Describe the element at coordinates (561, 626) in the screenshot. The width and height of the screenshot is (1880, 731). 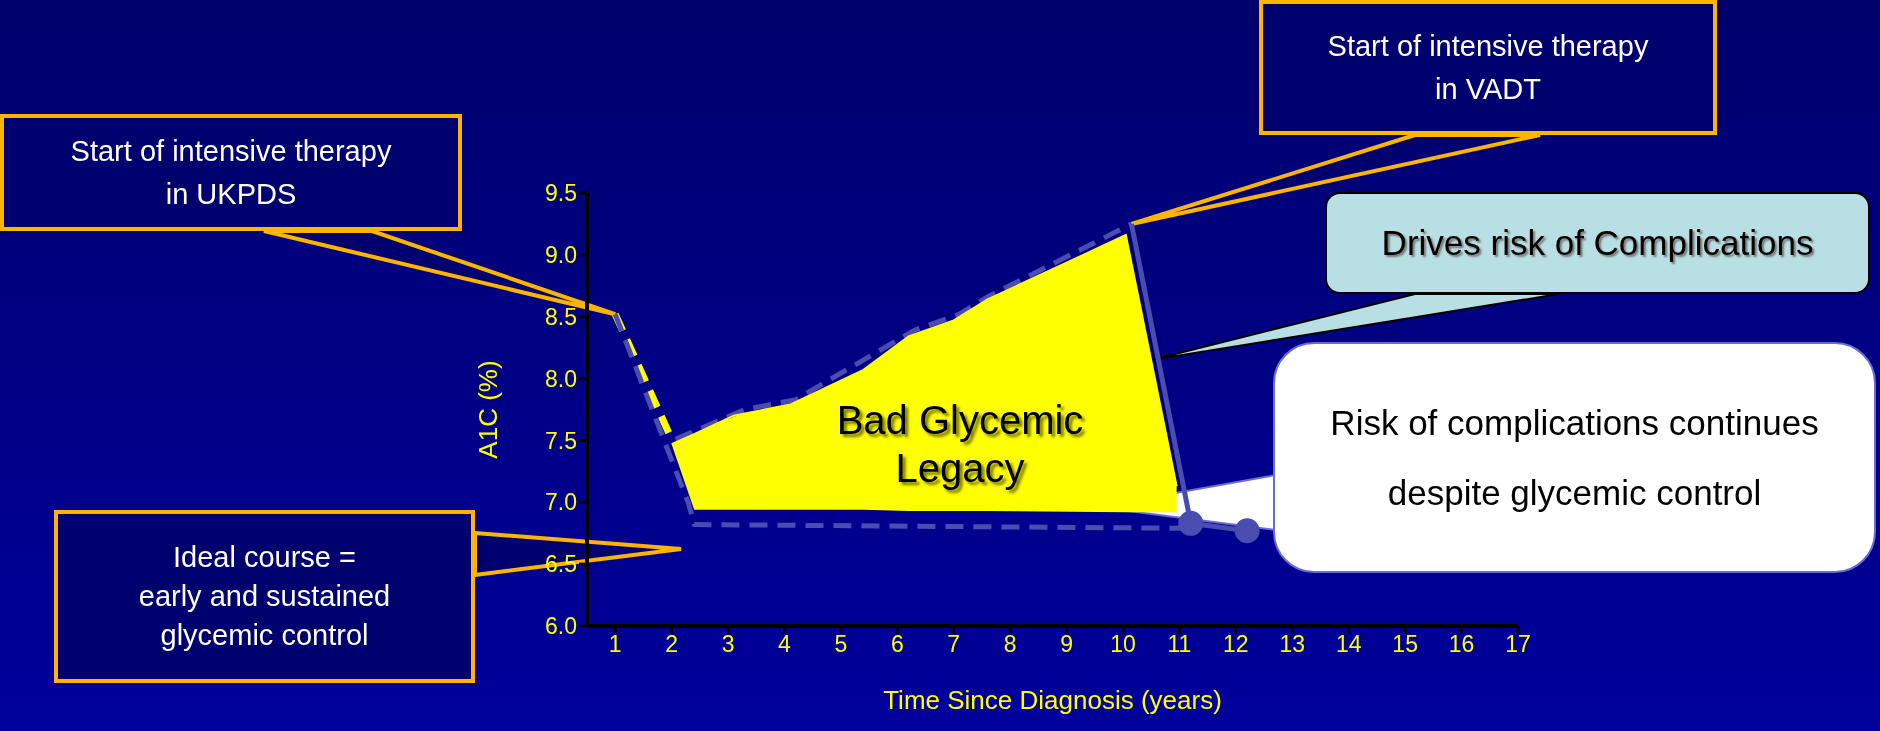
I see `y-tick-label: 6.0` at that location.